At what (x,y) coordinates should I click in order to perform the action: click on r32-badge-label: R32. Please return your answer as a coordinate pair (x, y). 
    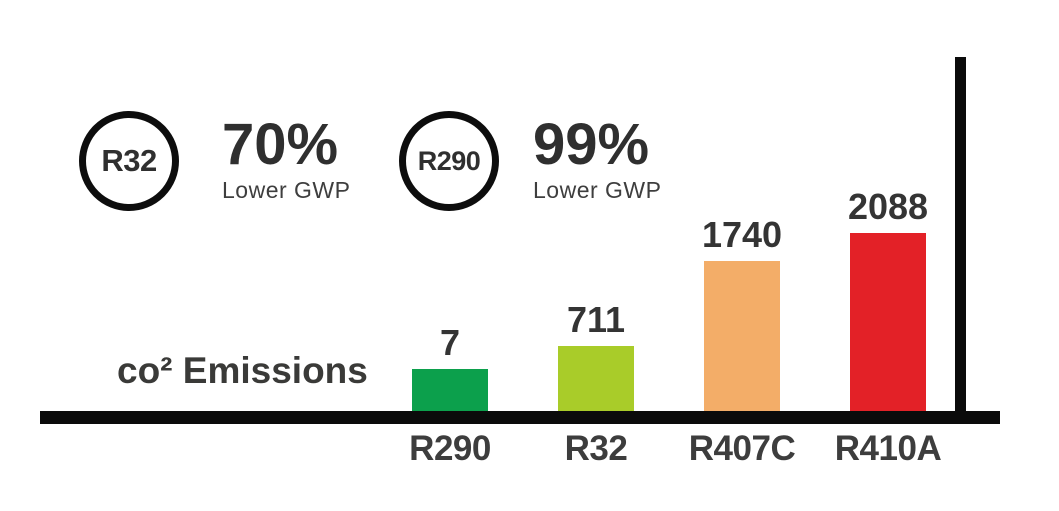
    Looking at the image, I should click on (129, 160).